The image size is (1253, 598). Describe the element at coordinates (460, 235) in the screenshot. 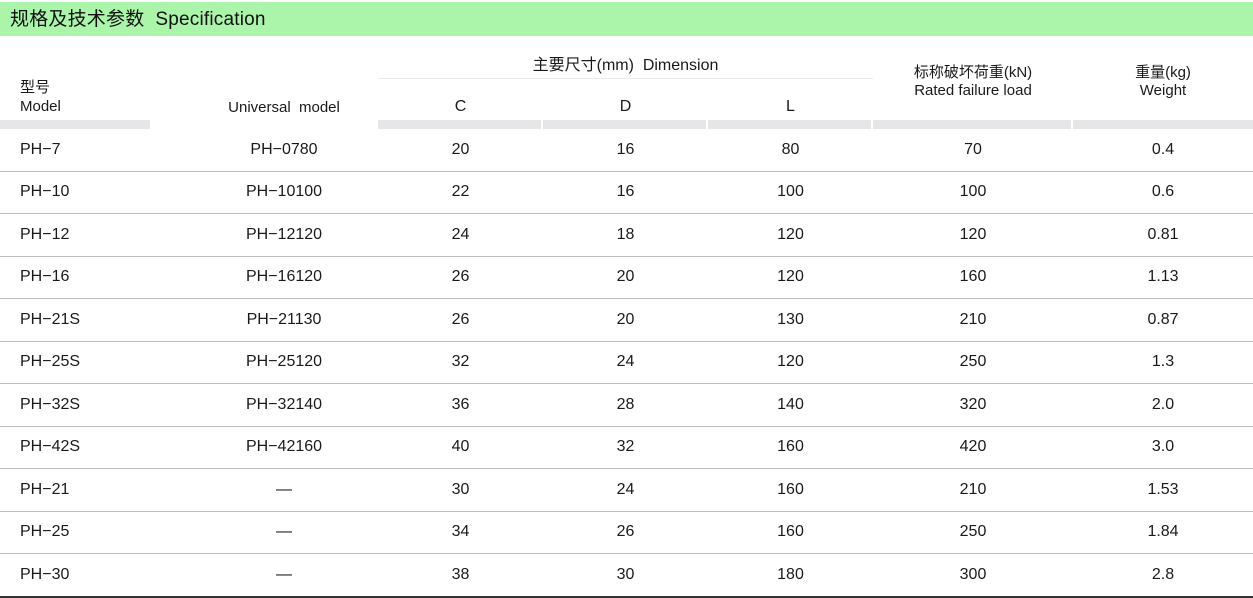

I see `cell-c: 24` at that location.